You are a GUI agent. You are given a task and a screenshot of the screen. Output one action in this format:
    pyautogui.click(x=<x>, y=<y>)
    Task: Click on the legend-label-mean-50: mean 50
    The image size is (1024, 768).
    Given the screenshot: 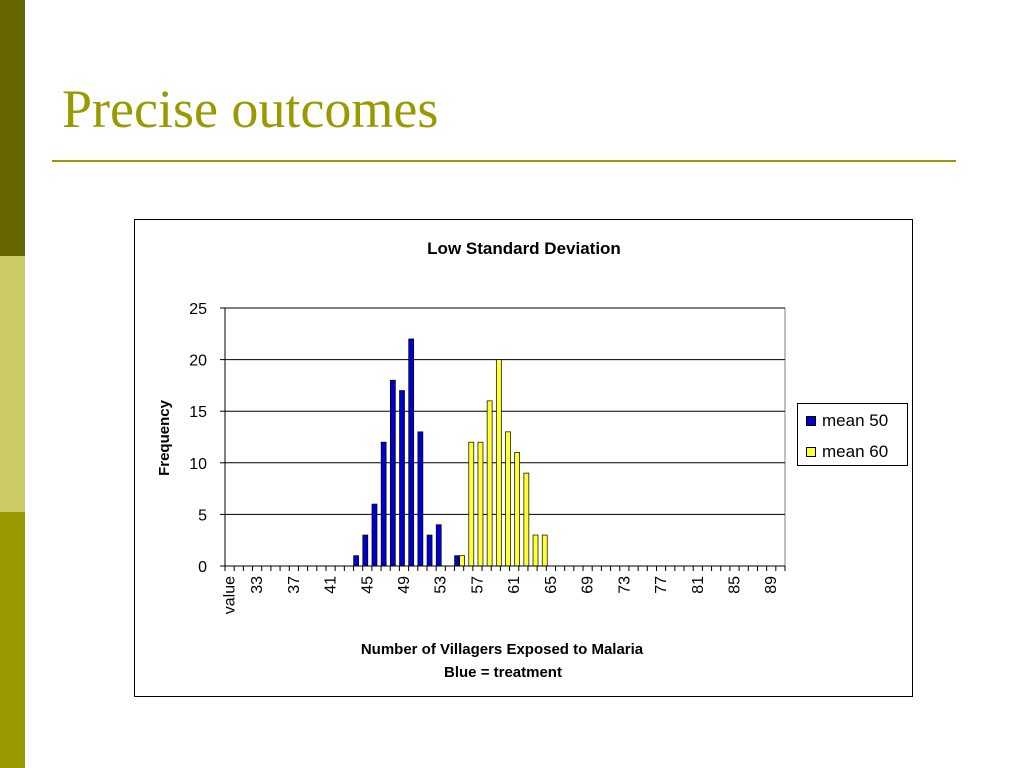 What is the action you would take?
    pyautogui.click(x=855, y=420)
    